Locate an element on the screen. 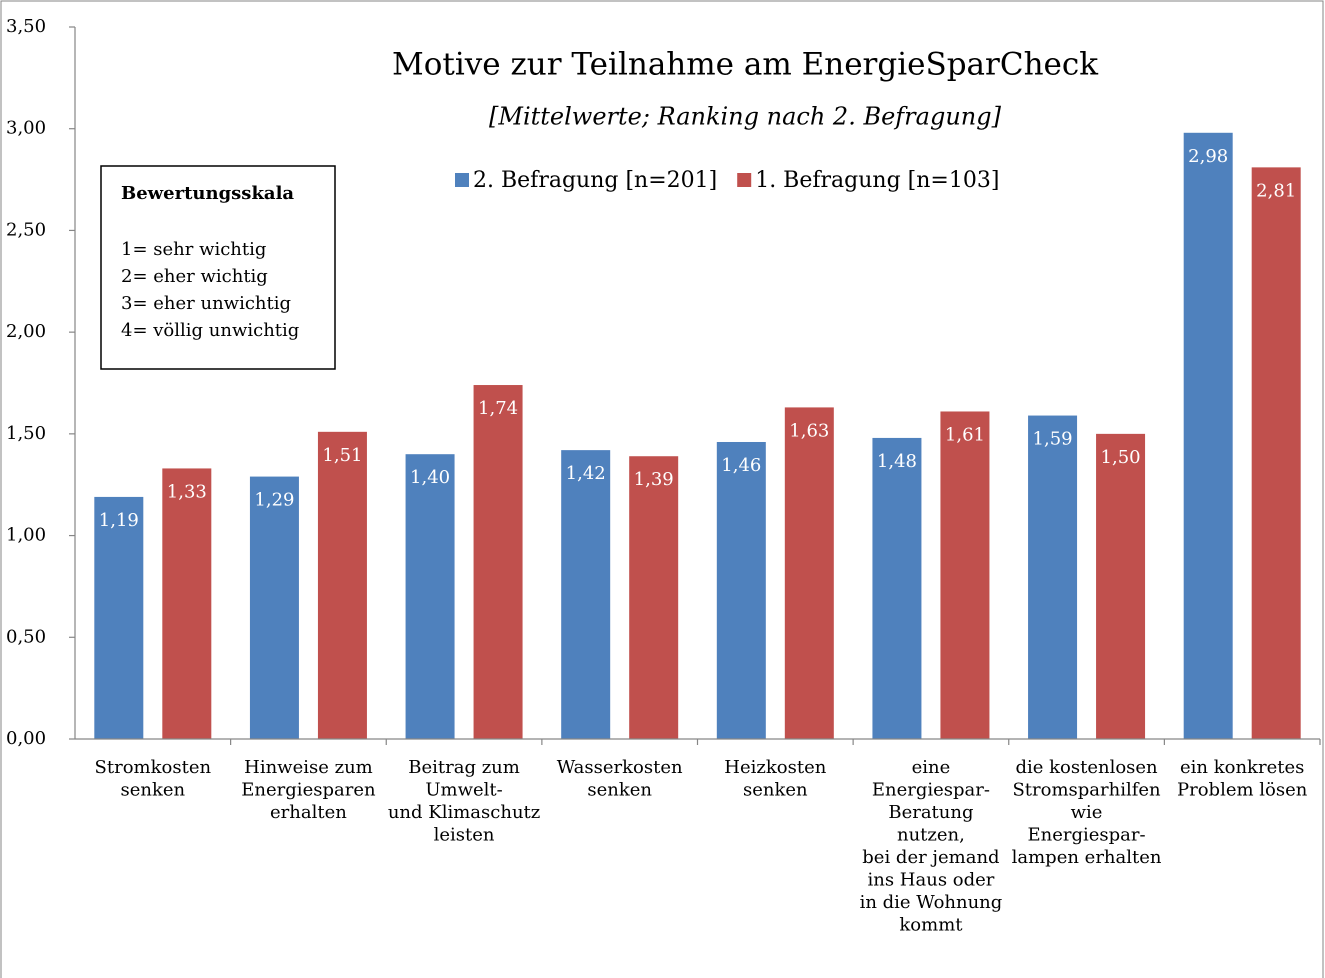 The image size is (1325, 978). scale-box is located at coordinates (218, 267).